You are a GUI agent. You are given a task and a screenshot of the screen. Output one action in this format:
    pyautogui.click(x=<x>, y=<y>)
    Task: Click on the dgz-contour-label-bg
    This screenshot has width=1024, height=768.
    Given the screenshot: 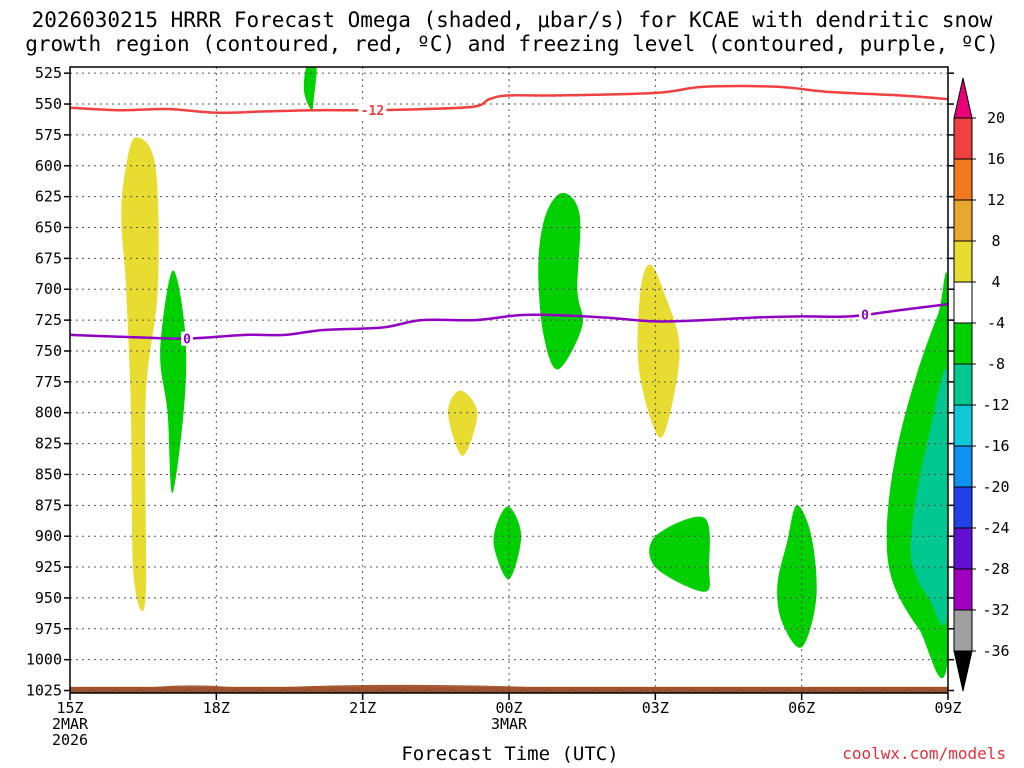 What is the action you would take?
    pyautogui.click(x=372, y=110)
    